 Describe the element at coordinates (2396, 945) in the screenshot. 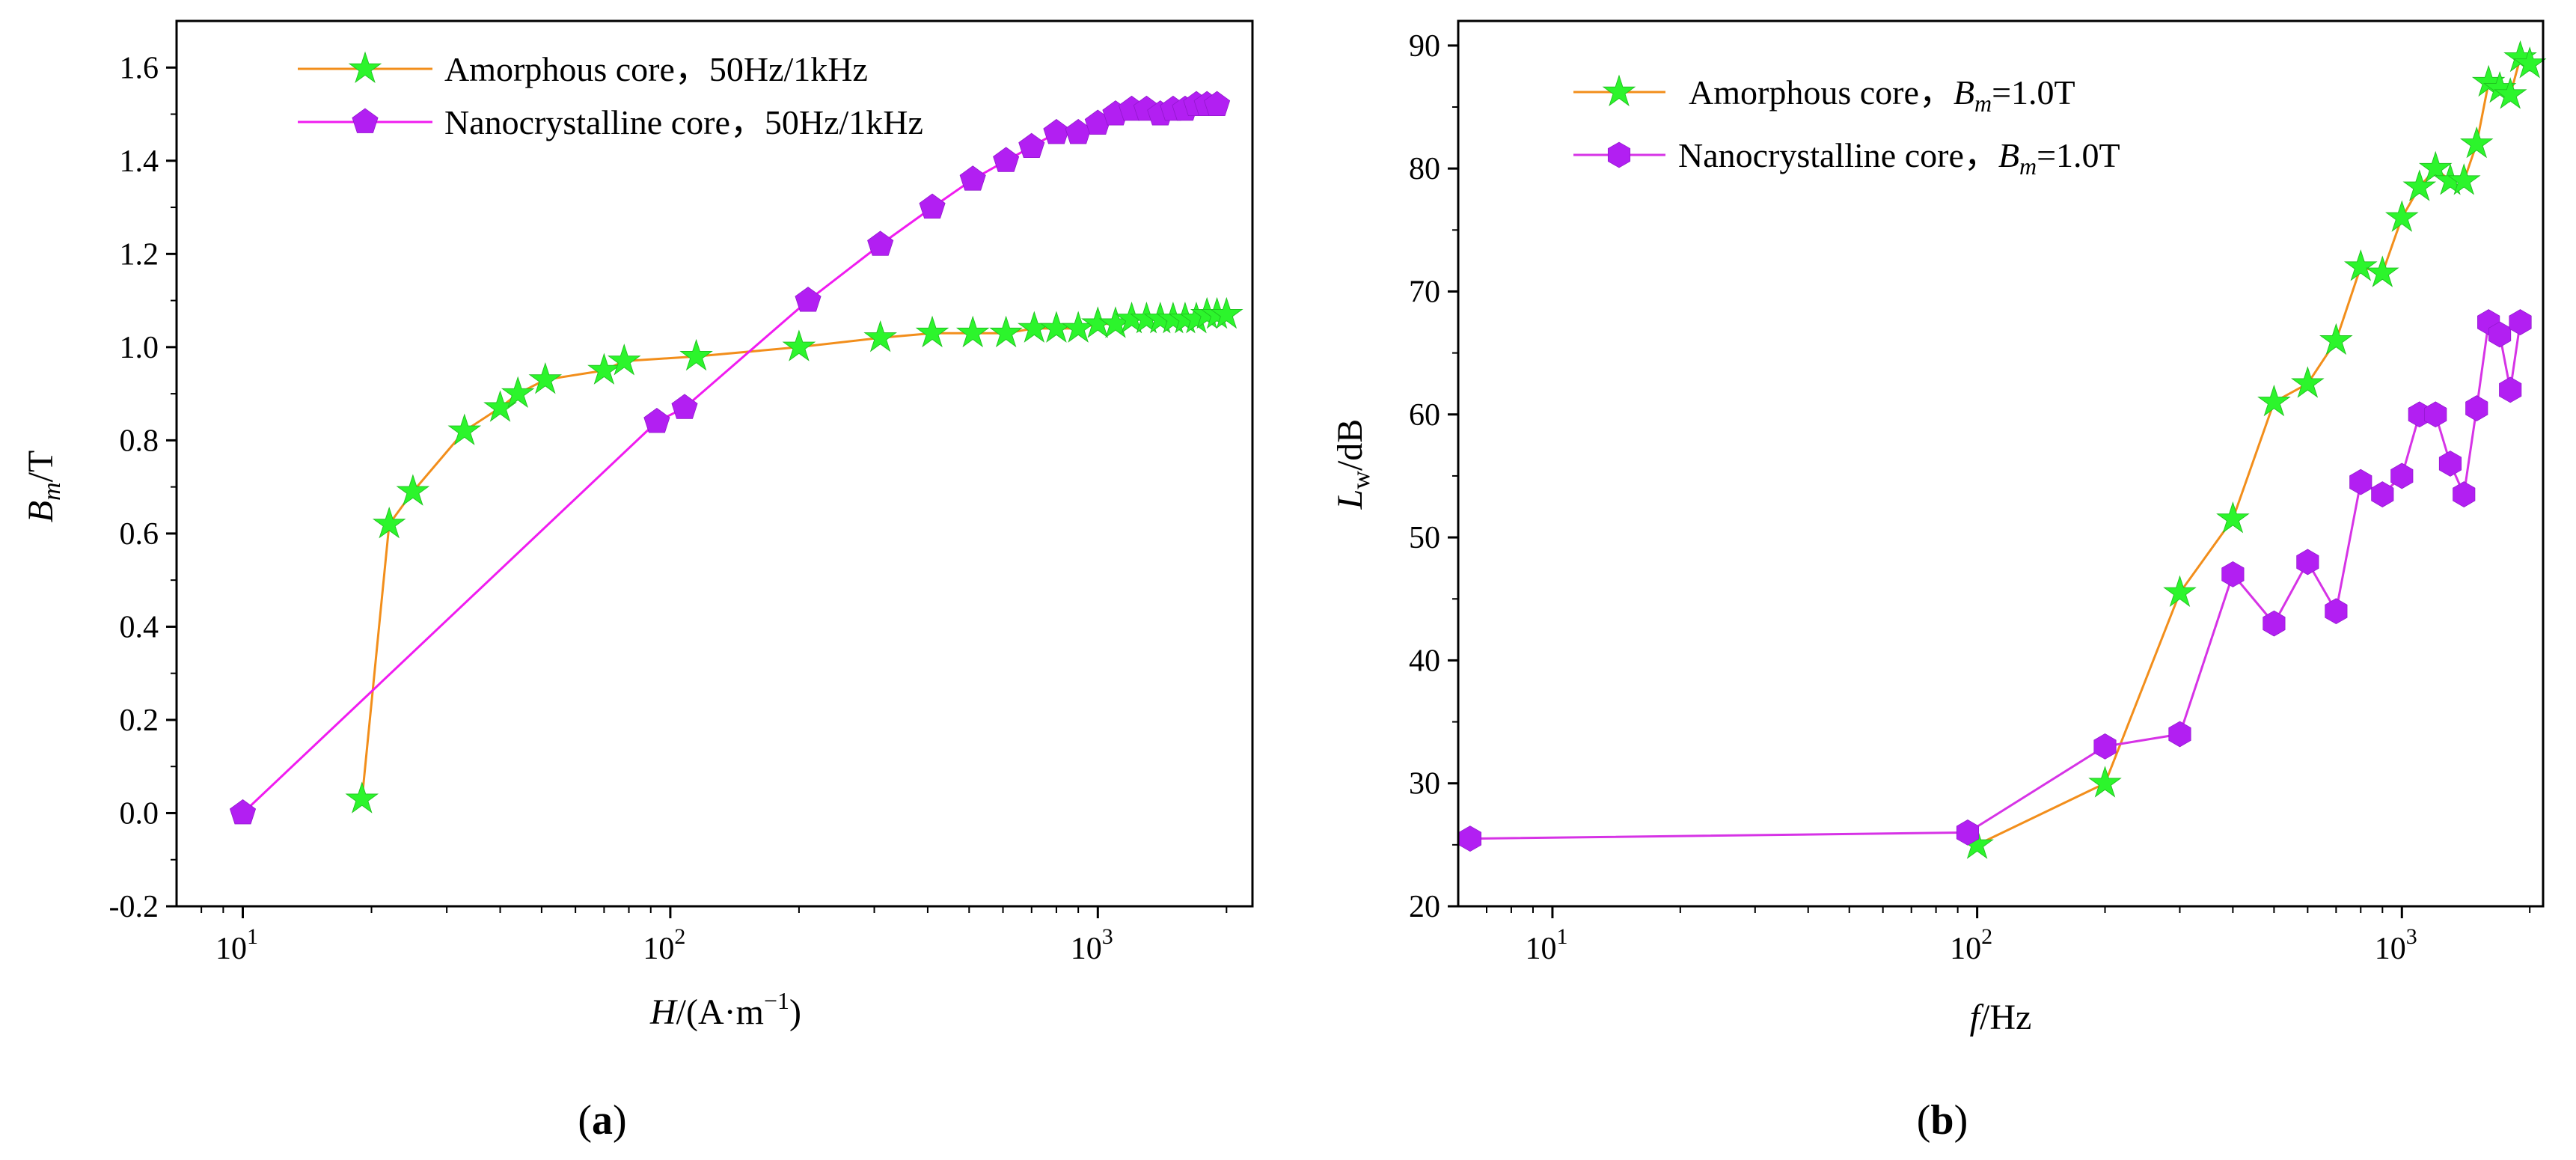

I see `xtick-label-b-2: 10³` at that location.